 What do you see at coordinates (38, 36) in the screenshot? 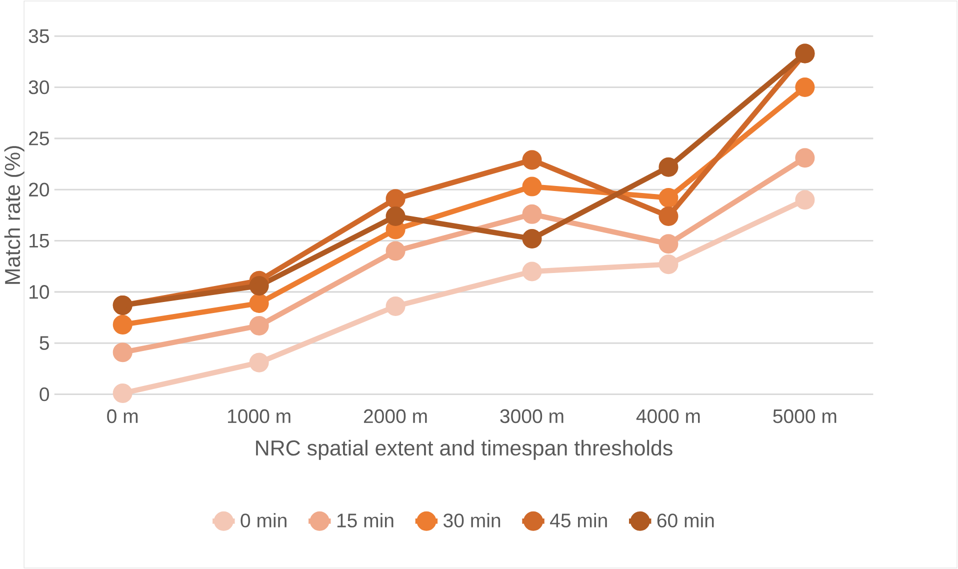
I see `y-tick-label: 35` at bounding box center [38, 36].